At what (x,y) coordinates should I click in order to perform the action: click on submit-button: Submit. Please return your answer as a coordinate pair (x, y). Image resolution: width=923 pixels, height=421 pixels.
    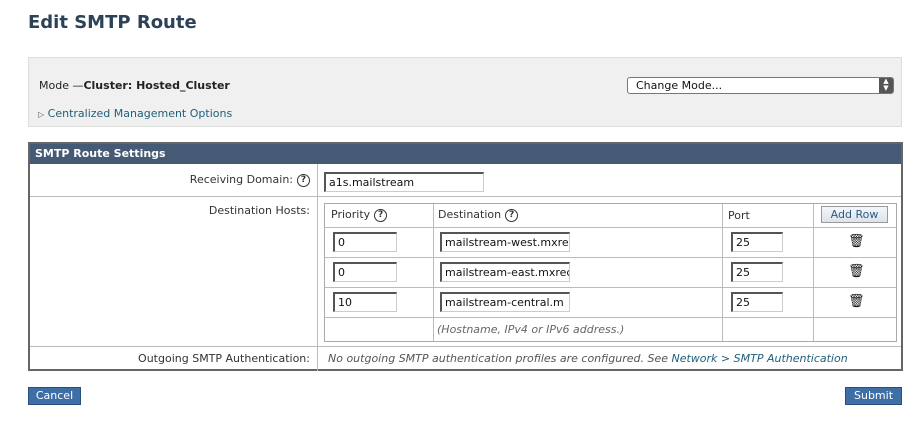
    Looking at the image, I should click on (873, 396).